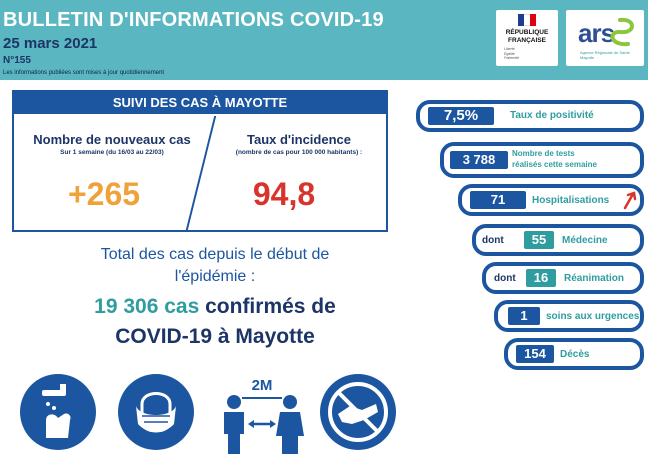 The image size is (648, 470). What do you see at coordinates (571, 200) in the screenshot?
I see `hospitalisations-label: Hospitalisations` at bounding box center [571, 200].